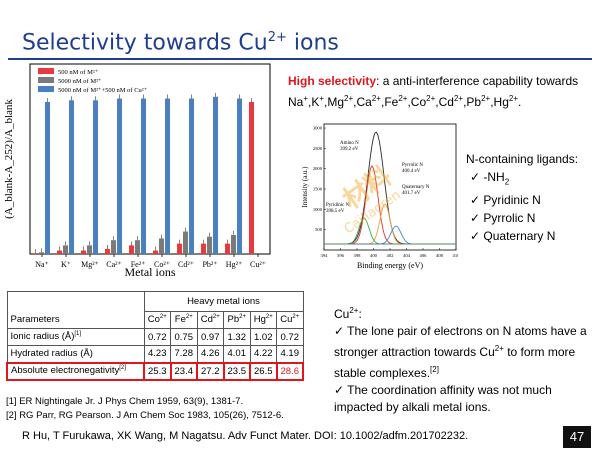 Image resolution: width=600 pixels, height=450 pixels. What do you see at coordinates (318, 209) in the screenshot?
I see `xps-y-tick-label: 1000` at bounding box center [318, 209].